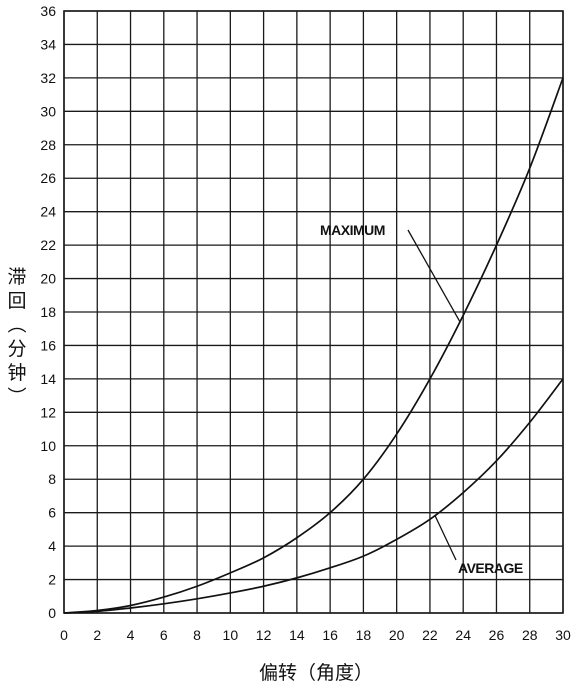 The image size is (579, 694). I want to click on x-tick-label: 8, so click(197, 635).